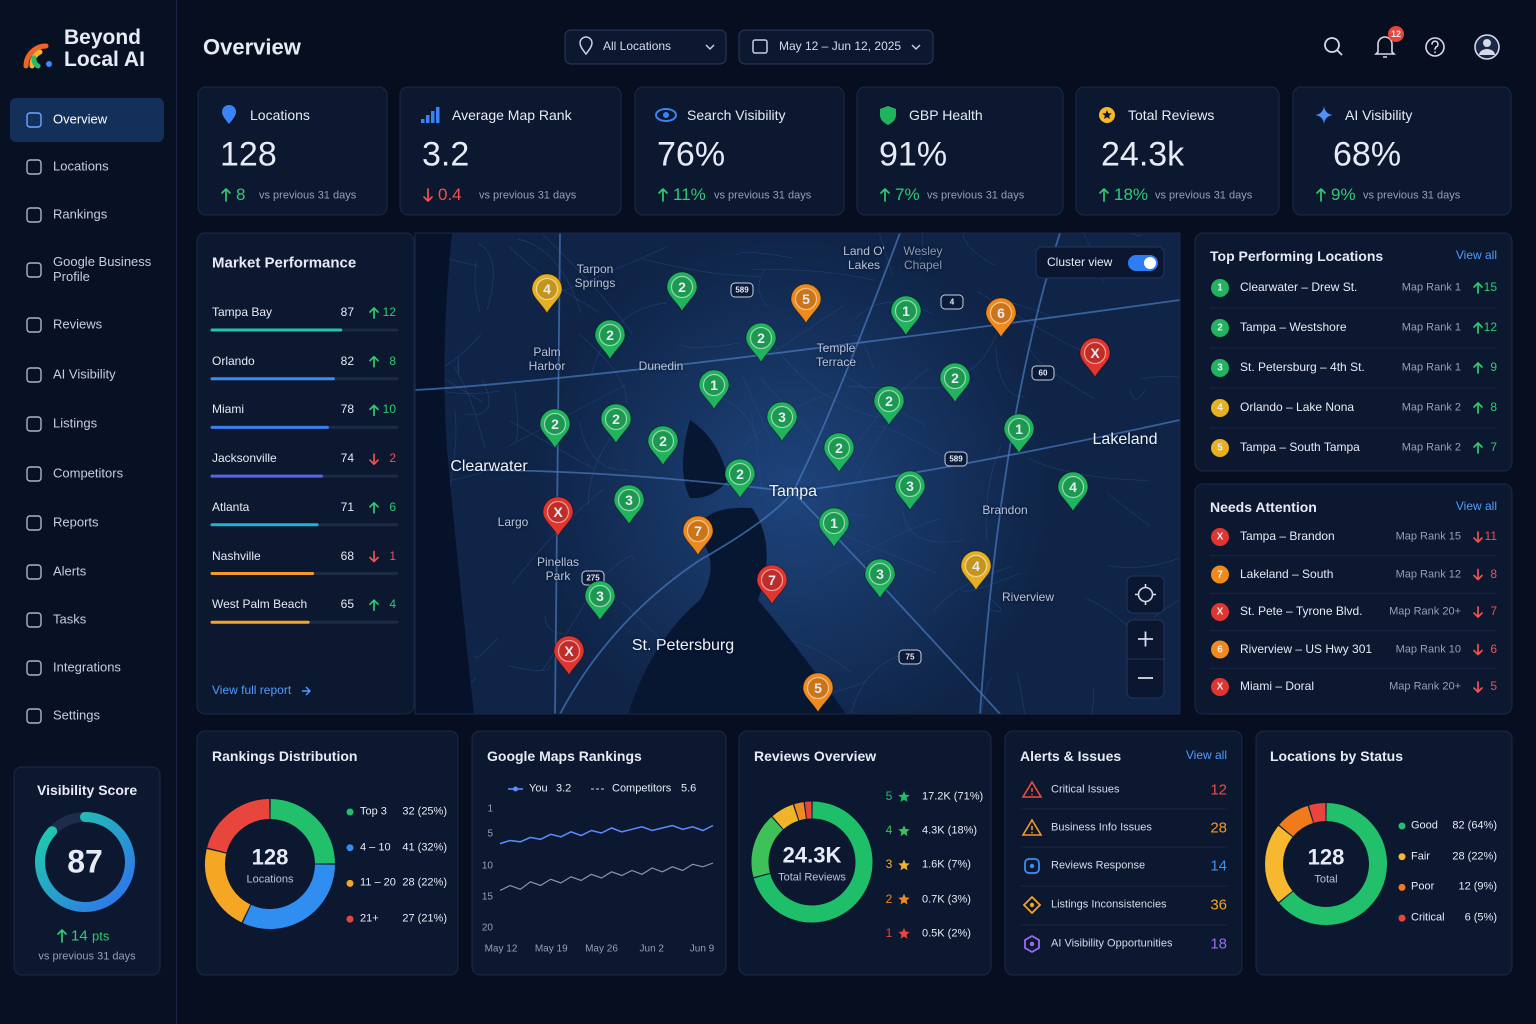 The image size is (1536, 1024). I want to click on rank-badge, so click(1220, 687).